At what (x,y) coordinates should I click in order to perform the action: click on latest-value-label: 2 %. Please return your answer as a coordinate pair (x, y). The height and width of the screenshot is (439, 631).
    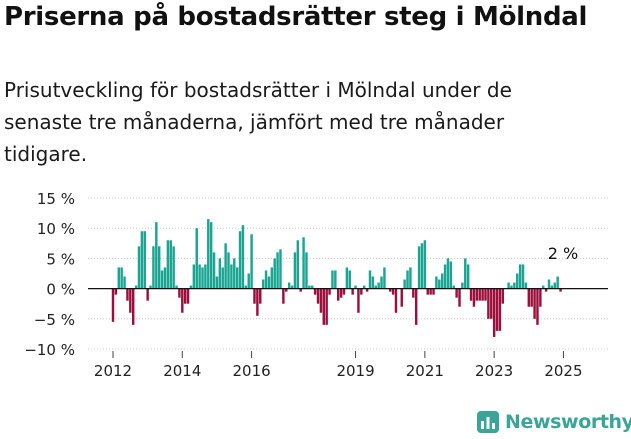
    Looking at the image, I should click on (563, 253).